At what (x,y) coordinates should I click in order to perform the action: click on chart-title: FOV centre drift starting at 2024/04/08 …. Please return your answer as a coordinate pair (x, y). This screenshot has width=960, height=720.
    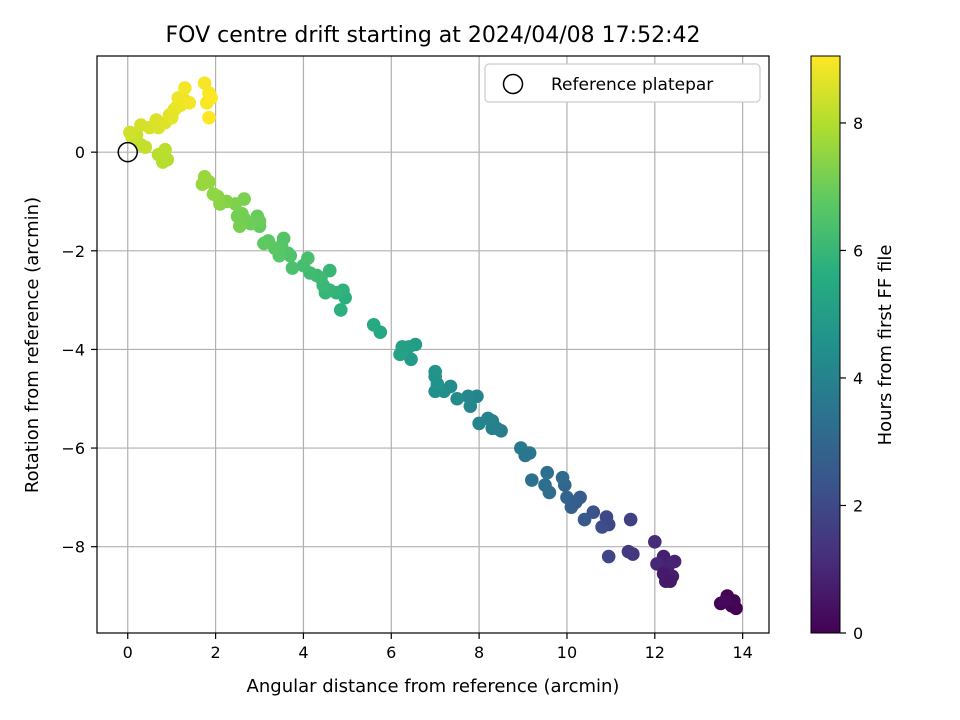
    Looking at the image, I should click on (433, 35).